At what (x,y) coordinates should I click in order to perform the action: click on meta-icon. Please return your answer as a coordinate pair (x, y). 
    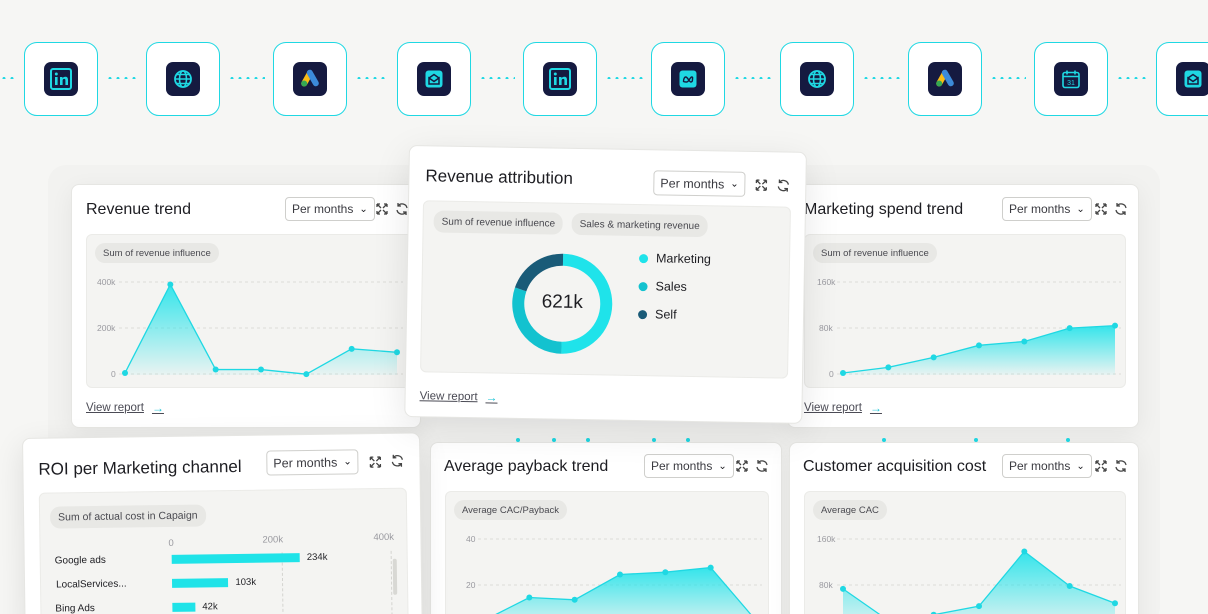
    Looking at the image, I should click on (688, 79).